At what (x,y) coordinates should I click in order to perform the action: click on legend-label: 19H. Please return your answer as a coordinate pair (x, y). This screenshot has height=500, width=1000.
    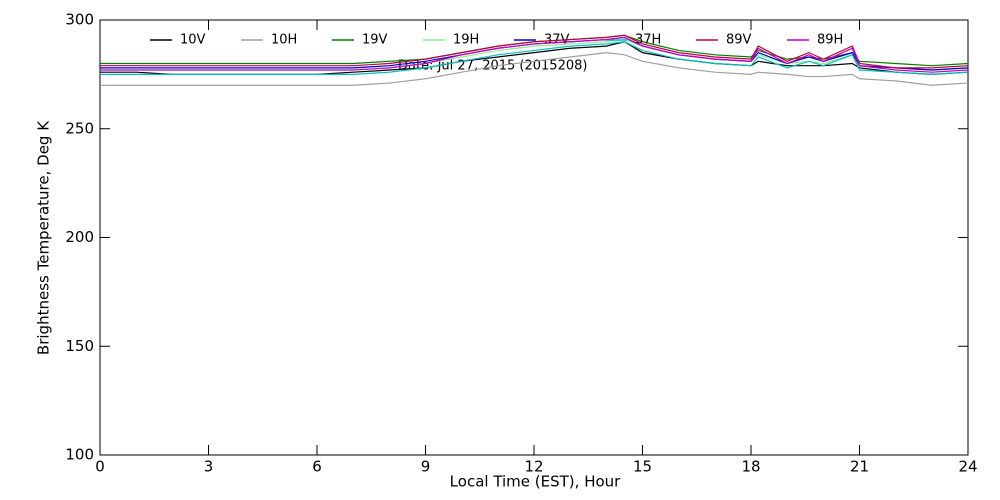
    Looking at the image, I should click on (466, 40).